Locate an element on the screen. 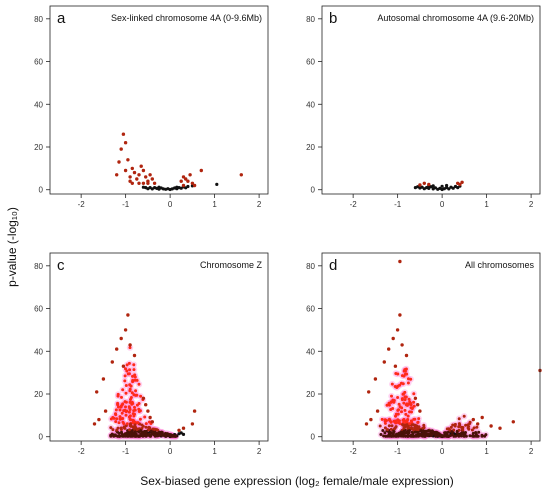  x-tick-label: 2 is located at coordinates (259, 451).